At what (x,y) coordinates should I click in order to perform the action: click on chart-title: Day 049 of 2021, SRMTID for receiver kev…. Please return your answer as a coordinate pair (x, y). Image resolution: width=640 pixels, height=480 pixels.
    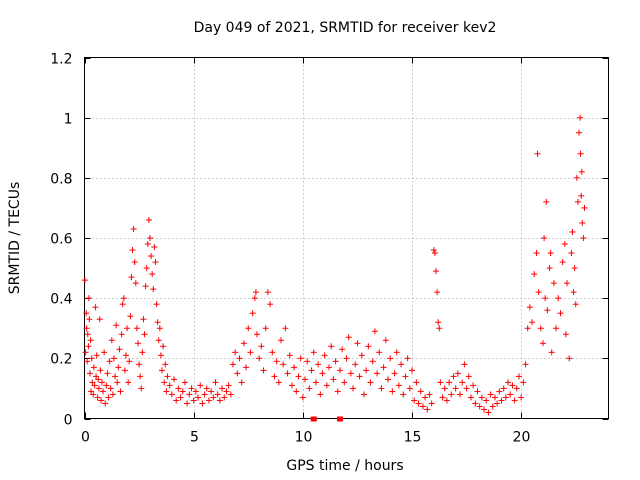
    Looking at the image, I should click on (345, 28).